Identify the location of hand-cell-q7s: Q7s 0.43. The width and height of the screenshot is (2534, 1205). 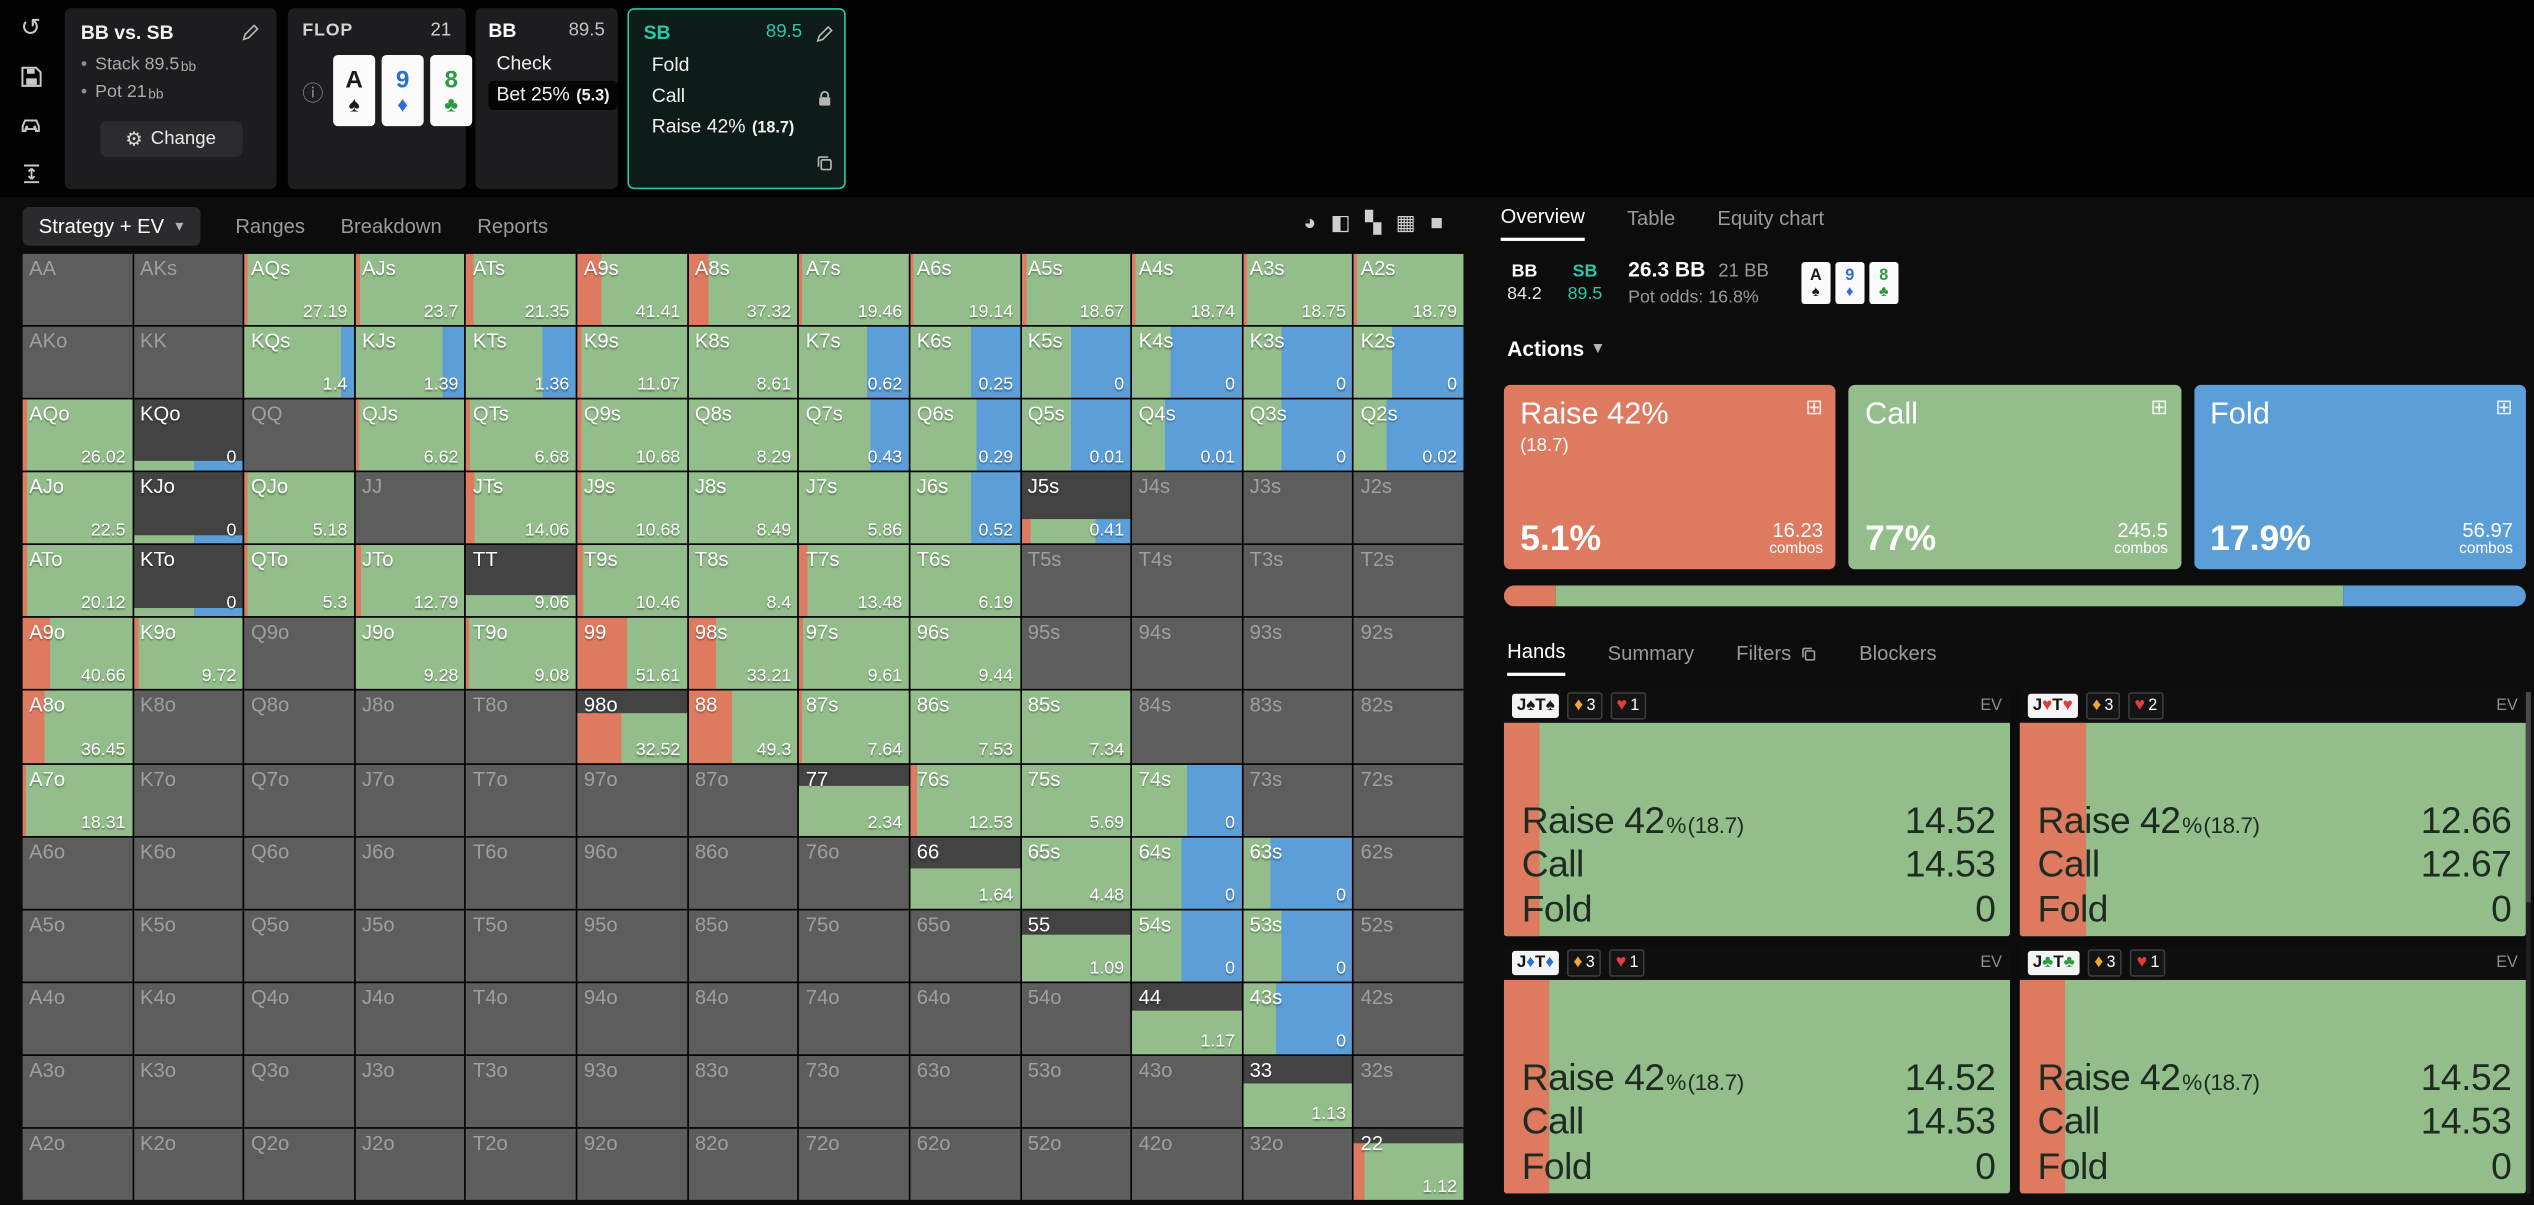
(854, 435).